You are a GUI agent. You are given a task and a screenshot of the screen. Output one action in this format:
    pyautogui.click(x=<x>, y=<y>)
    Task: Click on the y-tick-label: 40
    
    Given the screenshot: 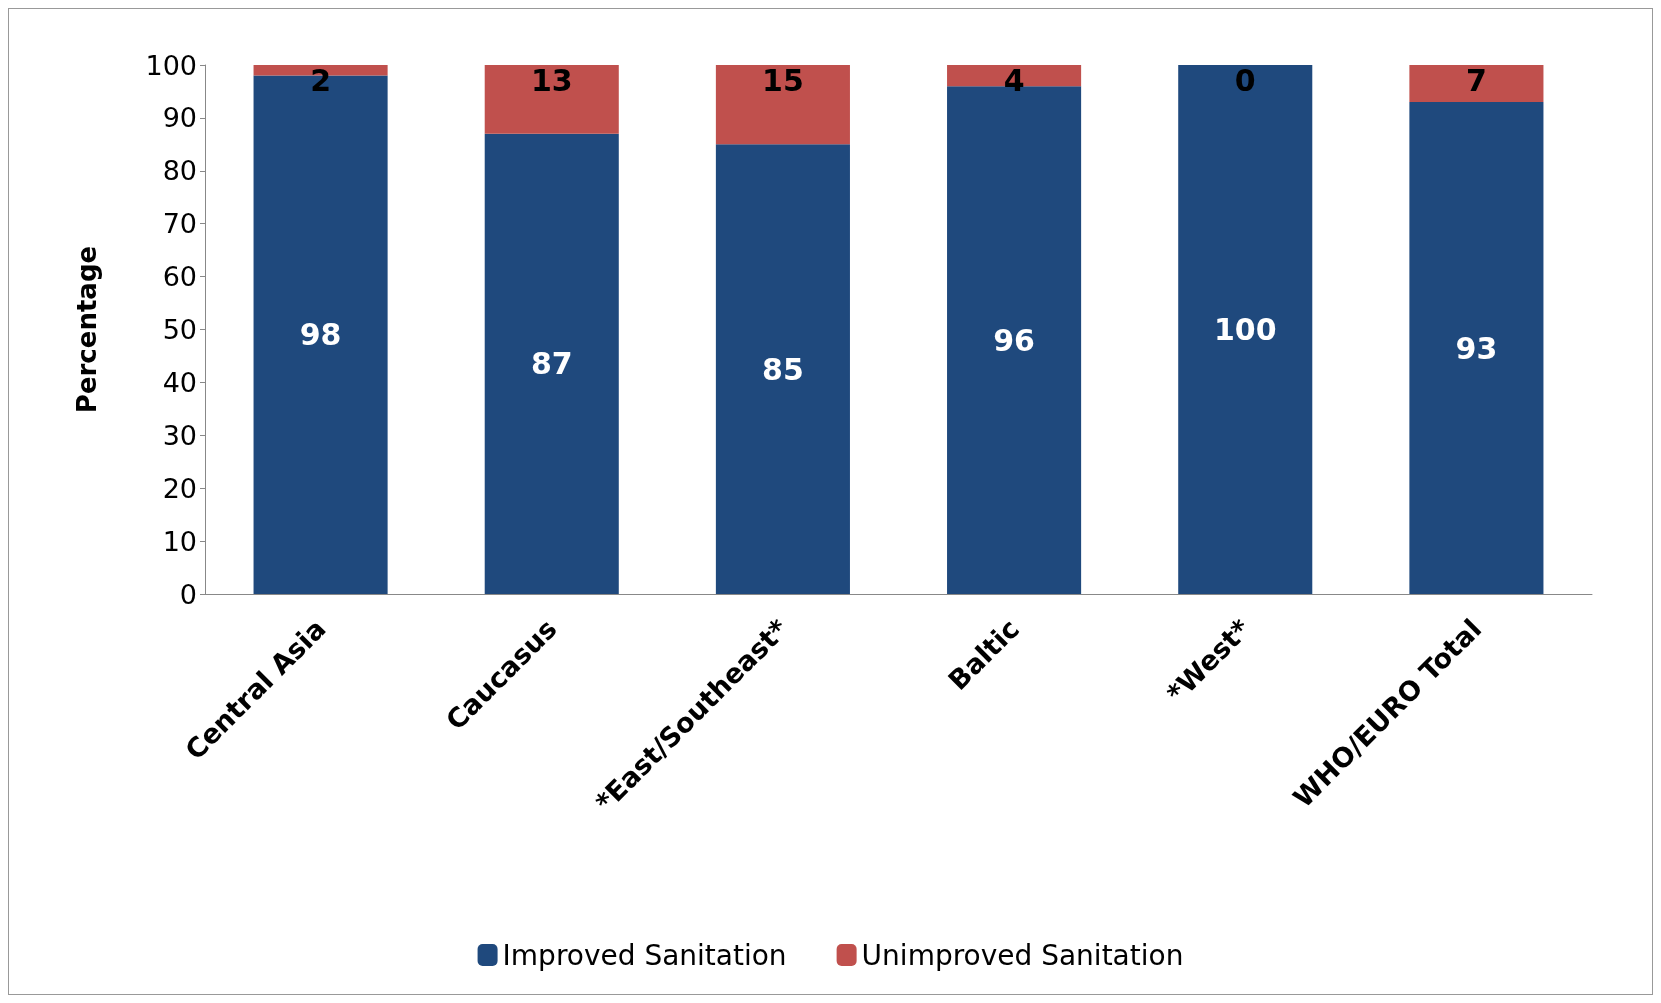 What is the action you would take?
    pyautogui.click(x=179, y=382)
    